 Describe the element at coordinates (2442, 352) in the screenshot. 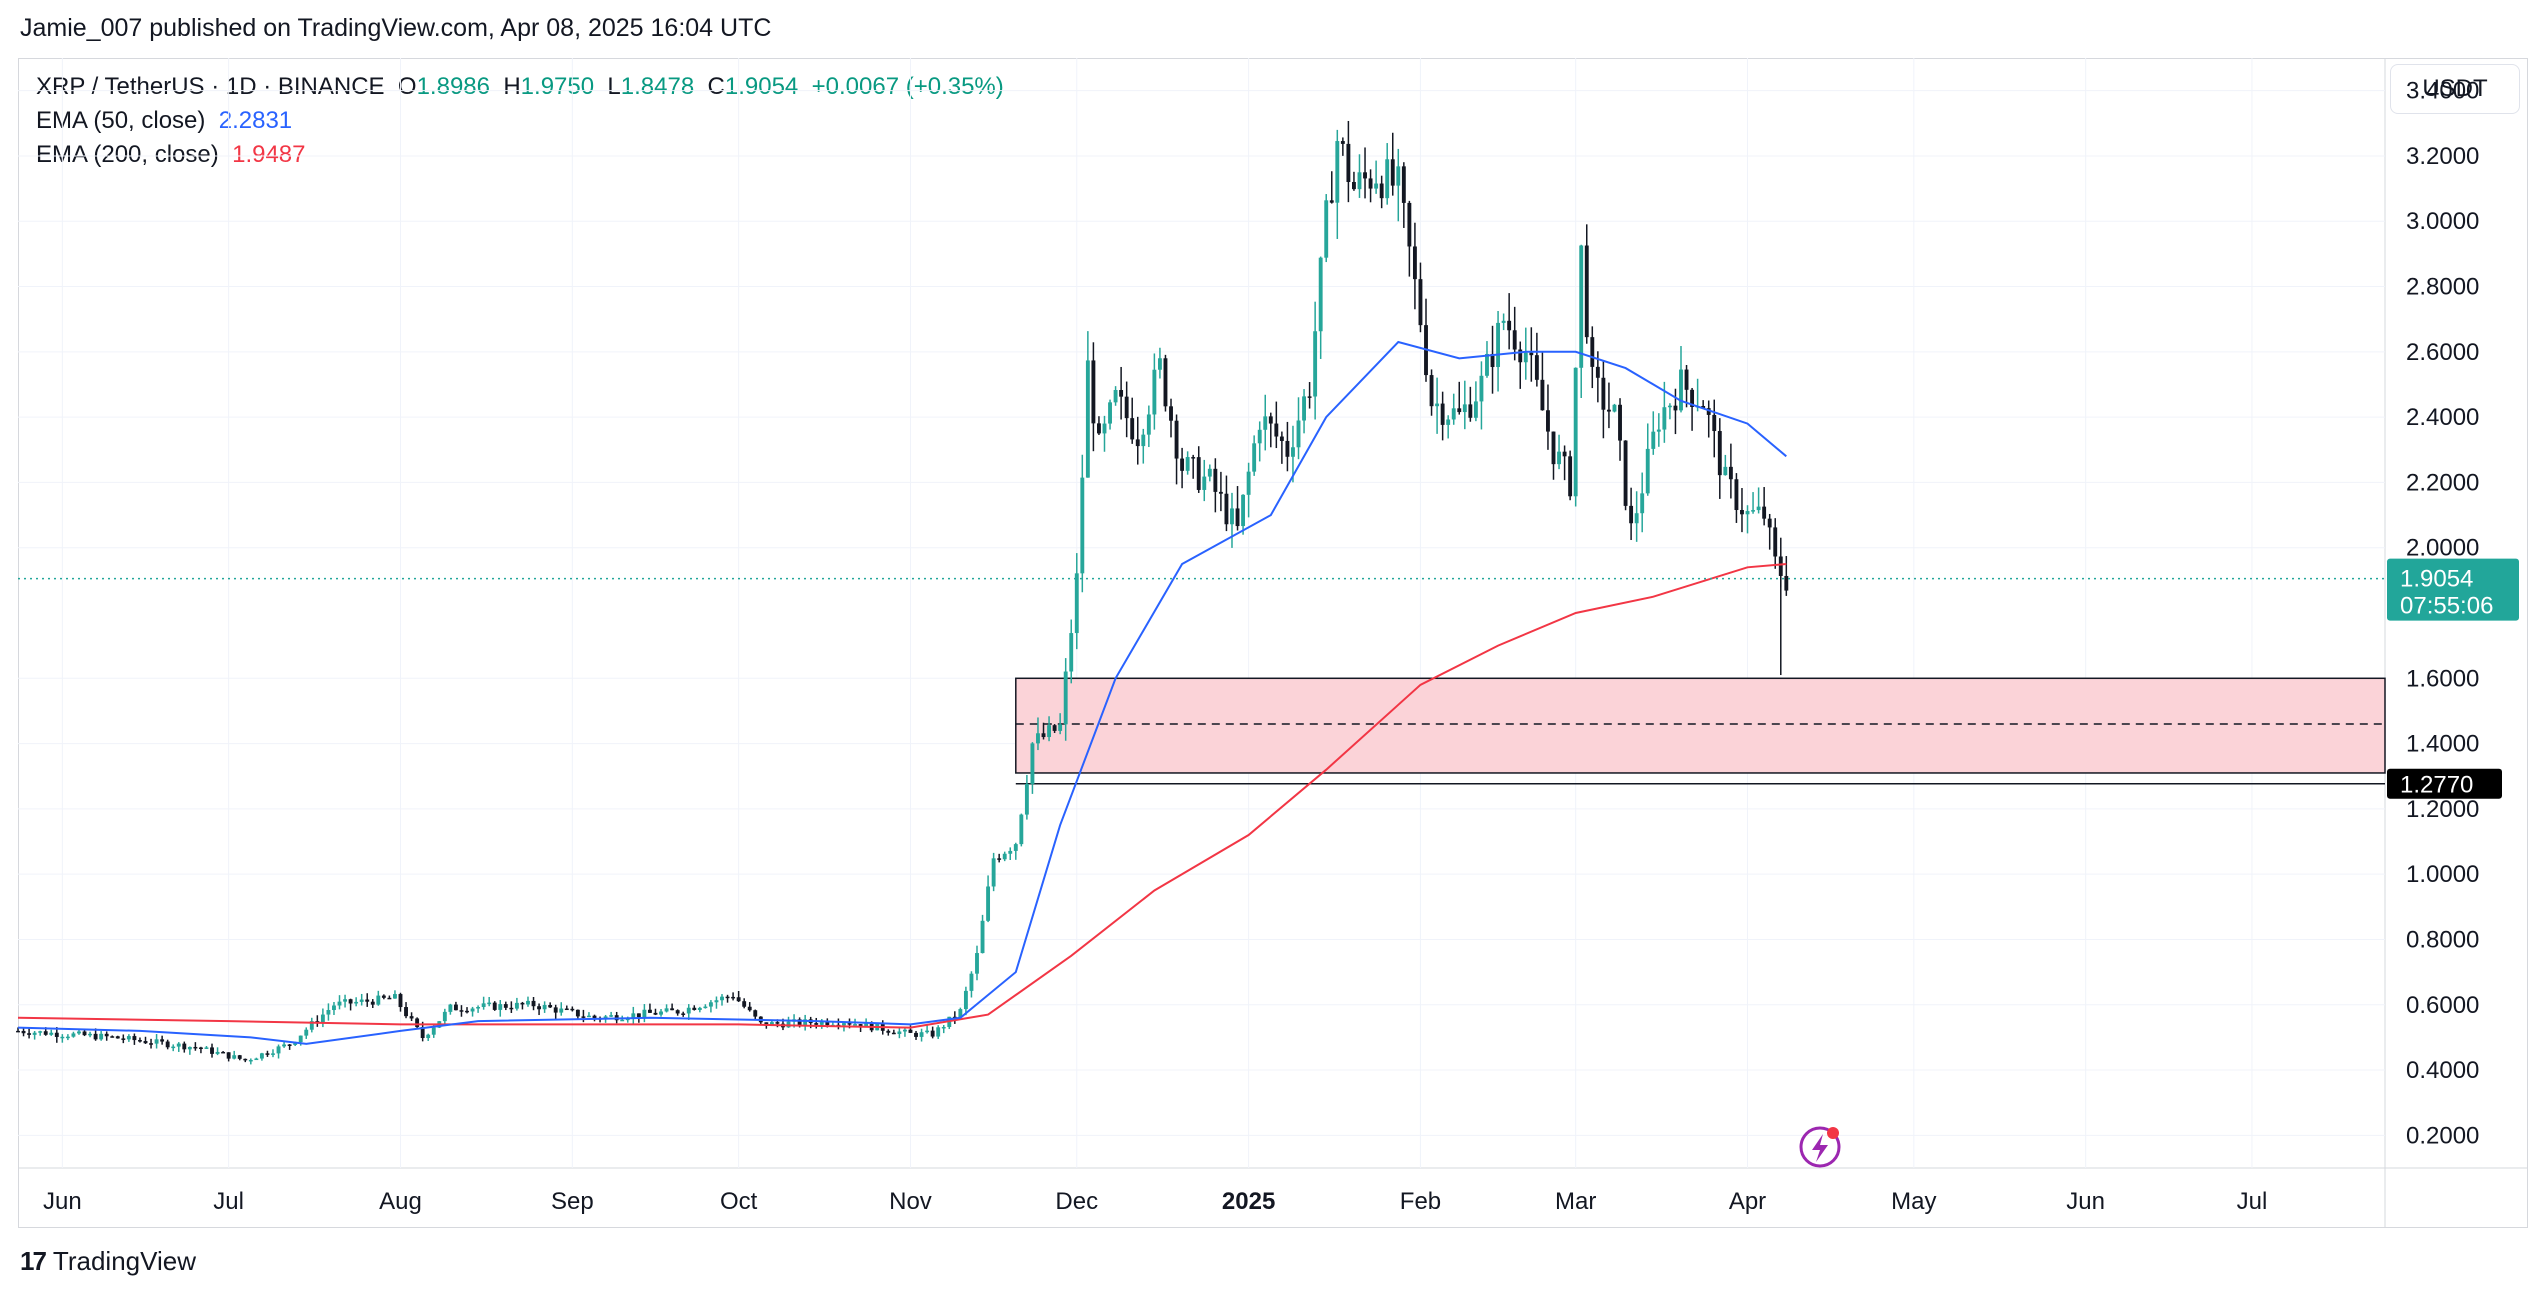

I see `price-tick-label: 2.6000` at that location.